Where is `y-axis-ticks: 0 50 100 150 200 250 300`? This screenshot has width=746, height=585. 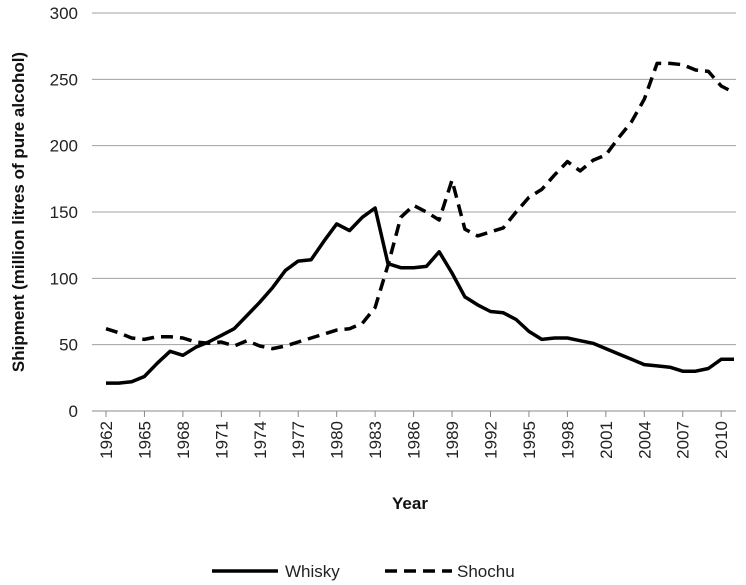
y-axis-ticks: 0 50 100 150 200 250 300 is located at coordinates (64, 212).